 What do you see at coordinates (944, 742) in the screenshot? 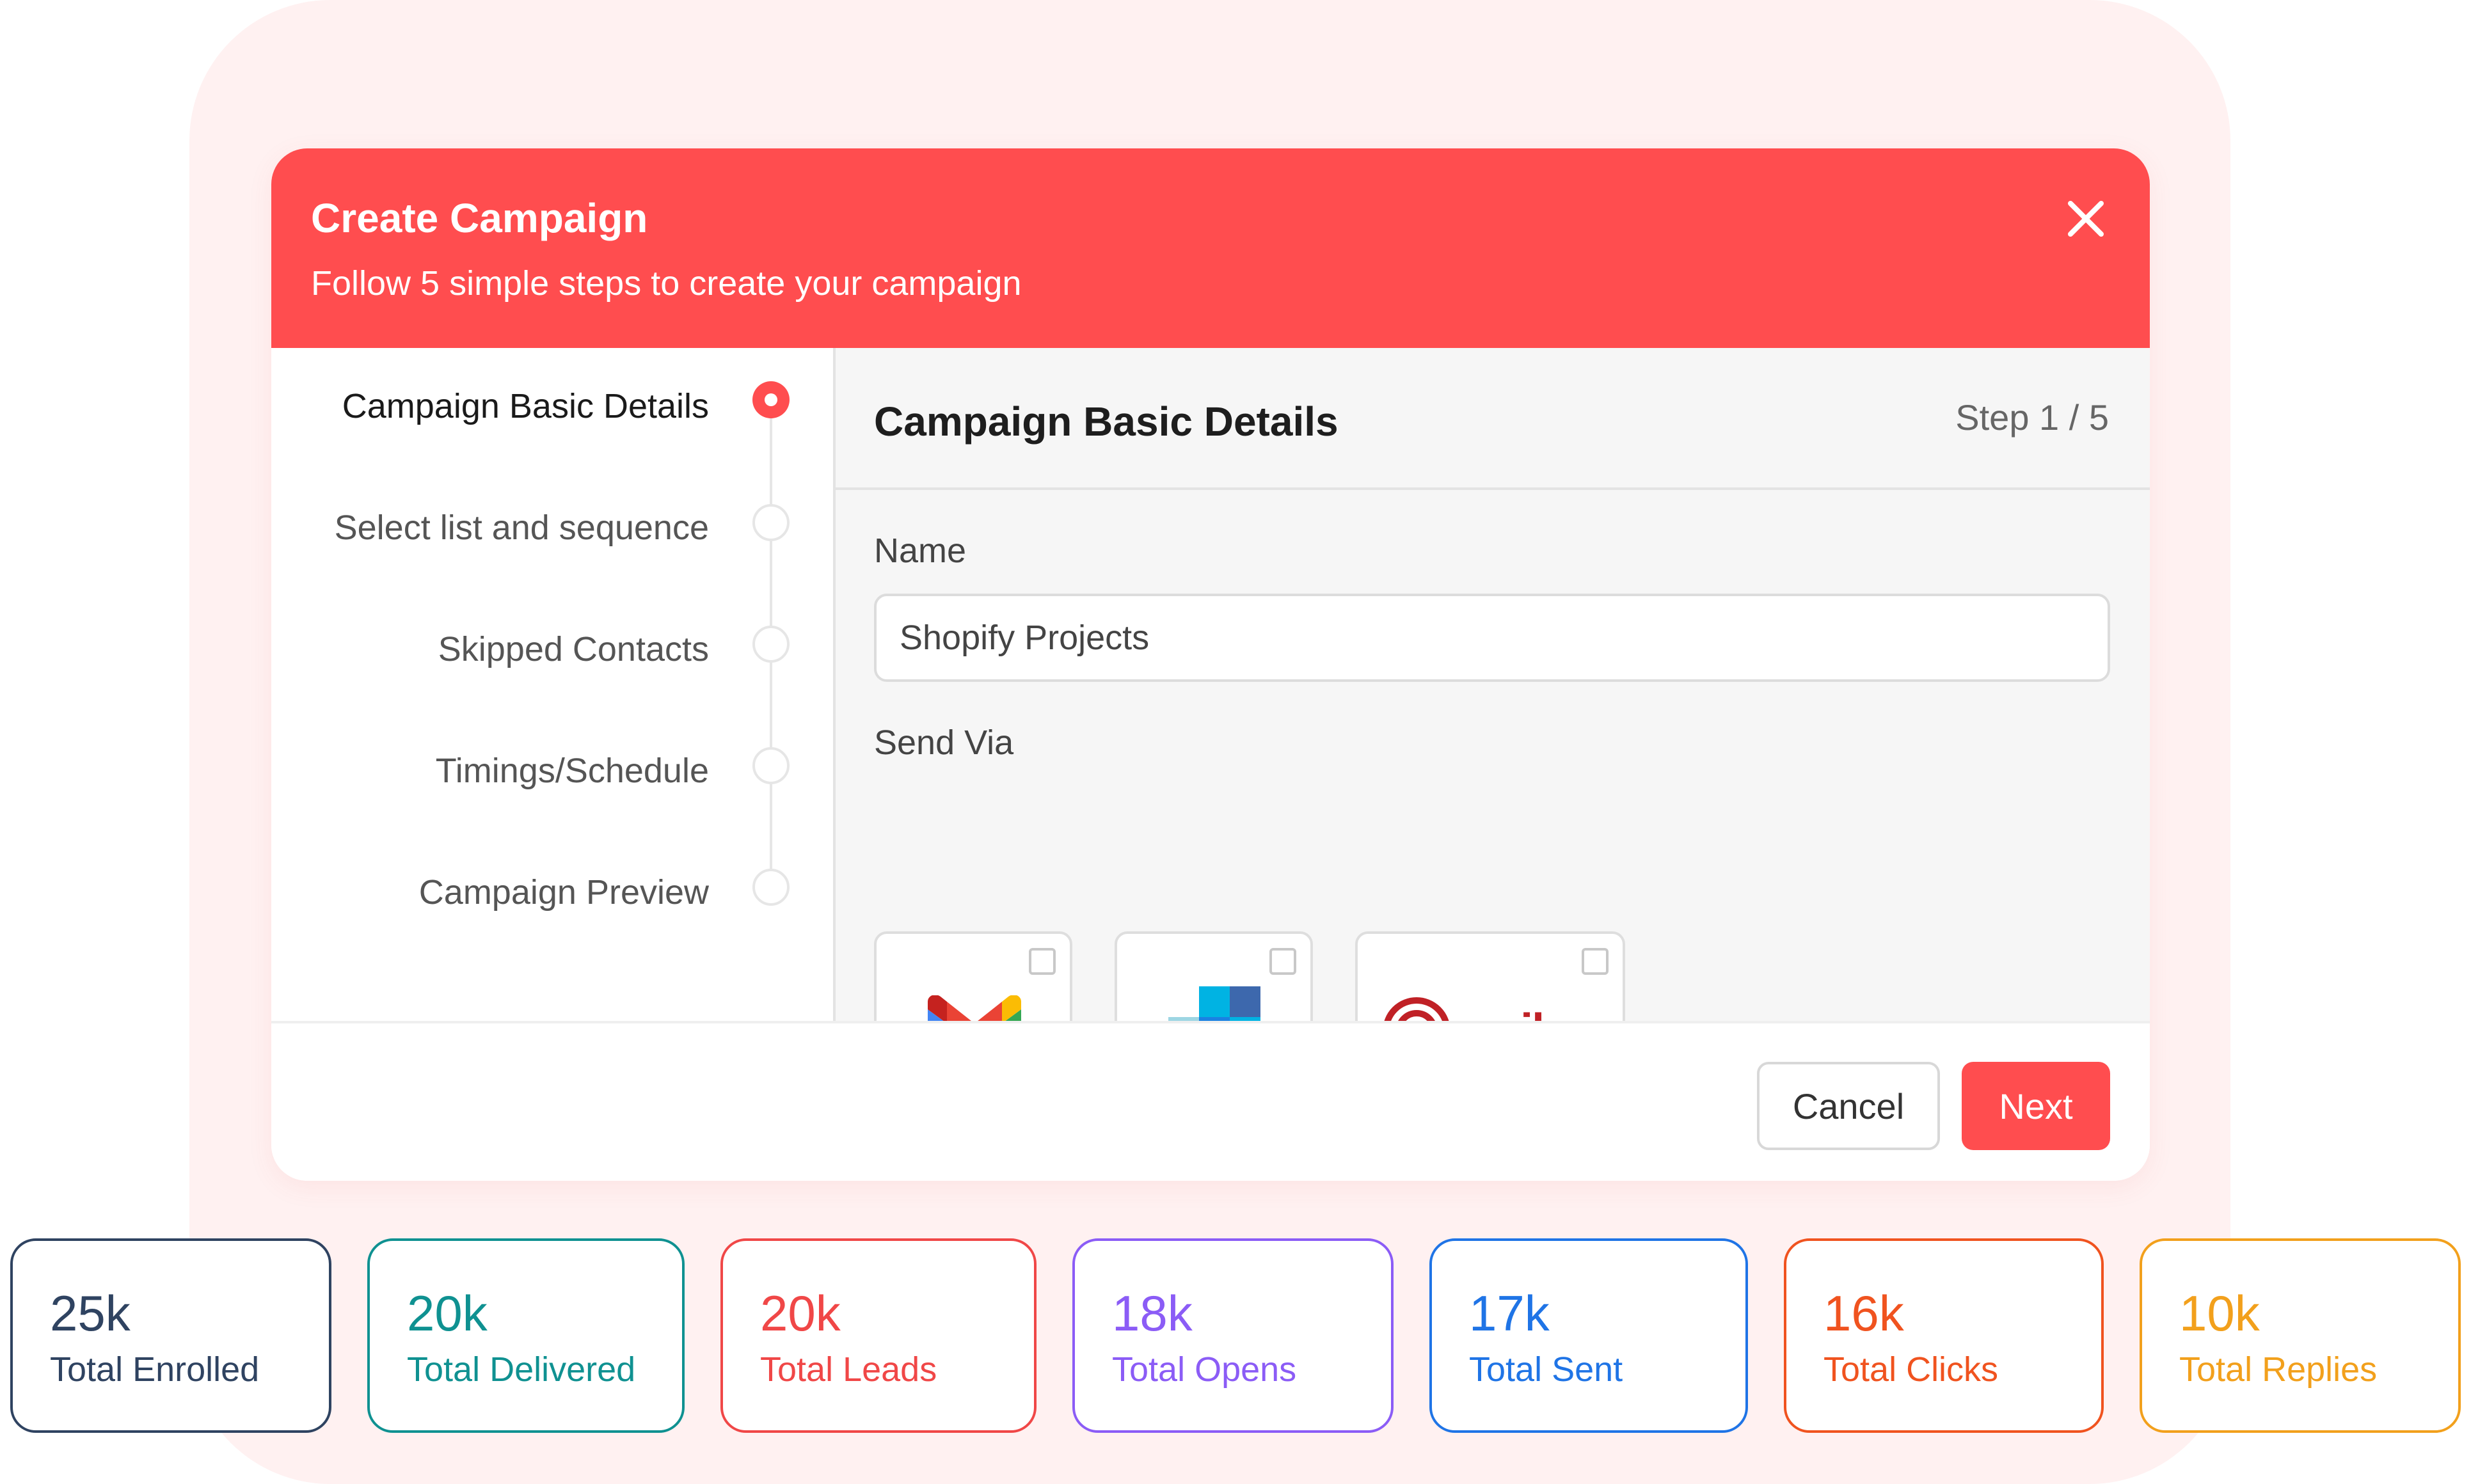
I see `send-via-label: Send Via` at bounding box center [944, 742].